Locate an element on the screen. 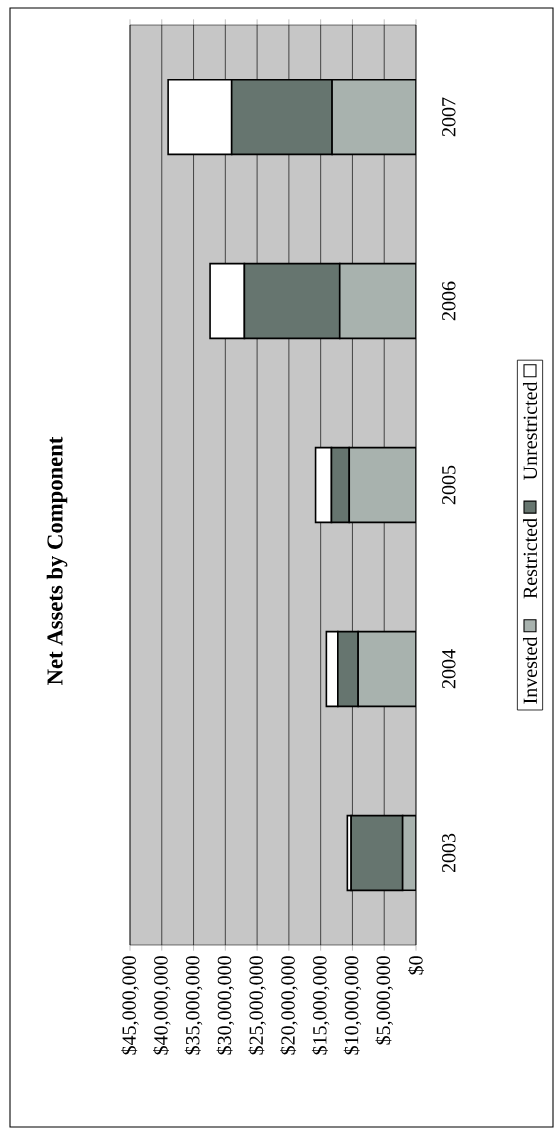  x-tick-label: $15,000,000 is located at coordinates (320, 1005).